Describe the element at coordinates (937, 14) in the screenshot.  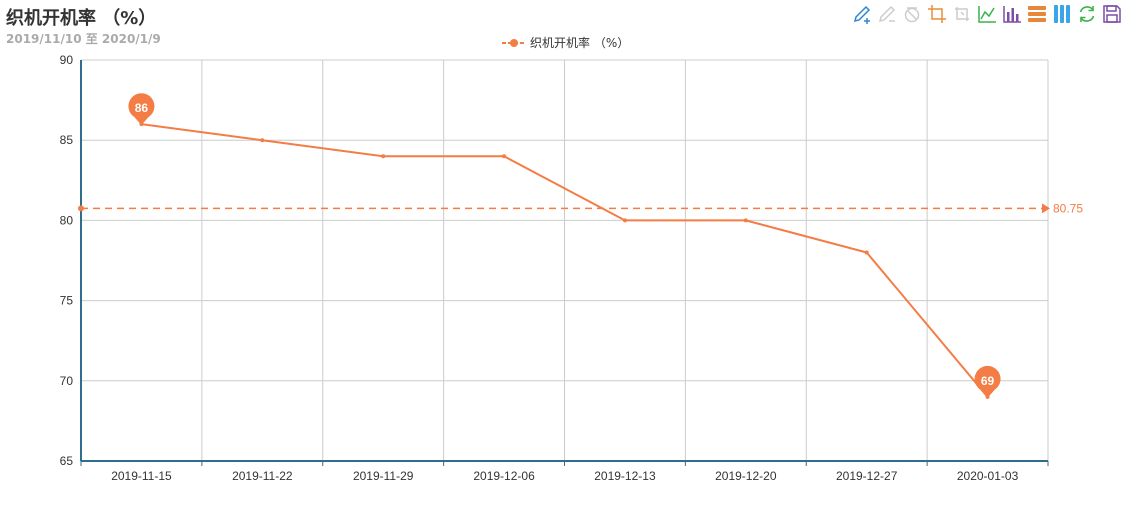
I see `data-zoom-icon` at that location.